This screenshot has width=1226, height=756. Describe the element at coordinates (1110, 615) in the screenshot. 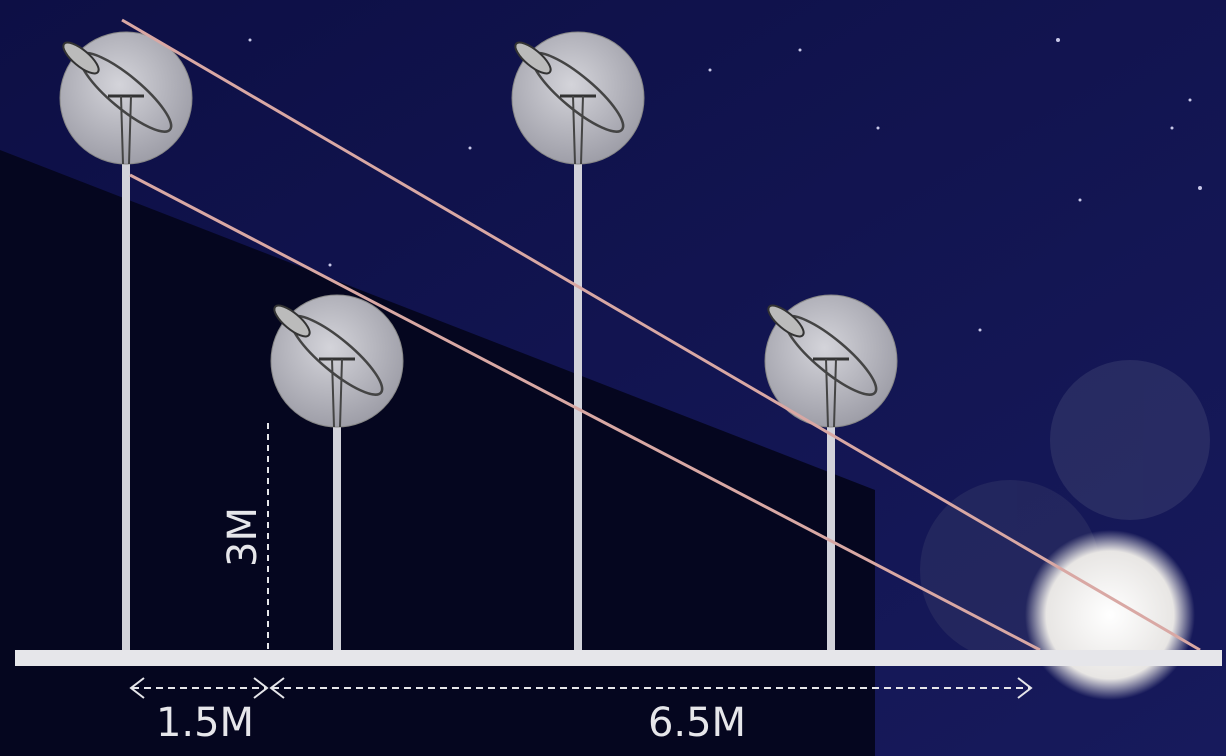

I see `glowing-lamp` at that location.